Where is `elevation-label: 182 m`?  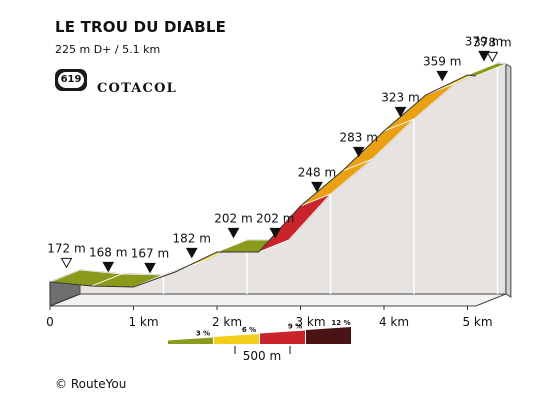 elevation-label: 182 m is located at coordinates (192, 238).